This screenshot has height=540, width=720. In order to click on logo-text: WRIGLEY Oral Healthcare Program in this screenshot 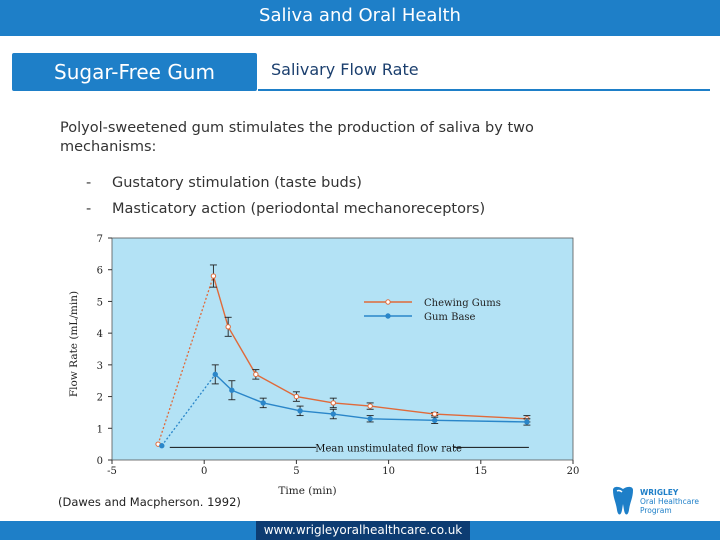, I will do `click(669, 501)`.